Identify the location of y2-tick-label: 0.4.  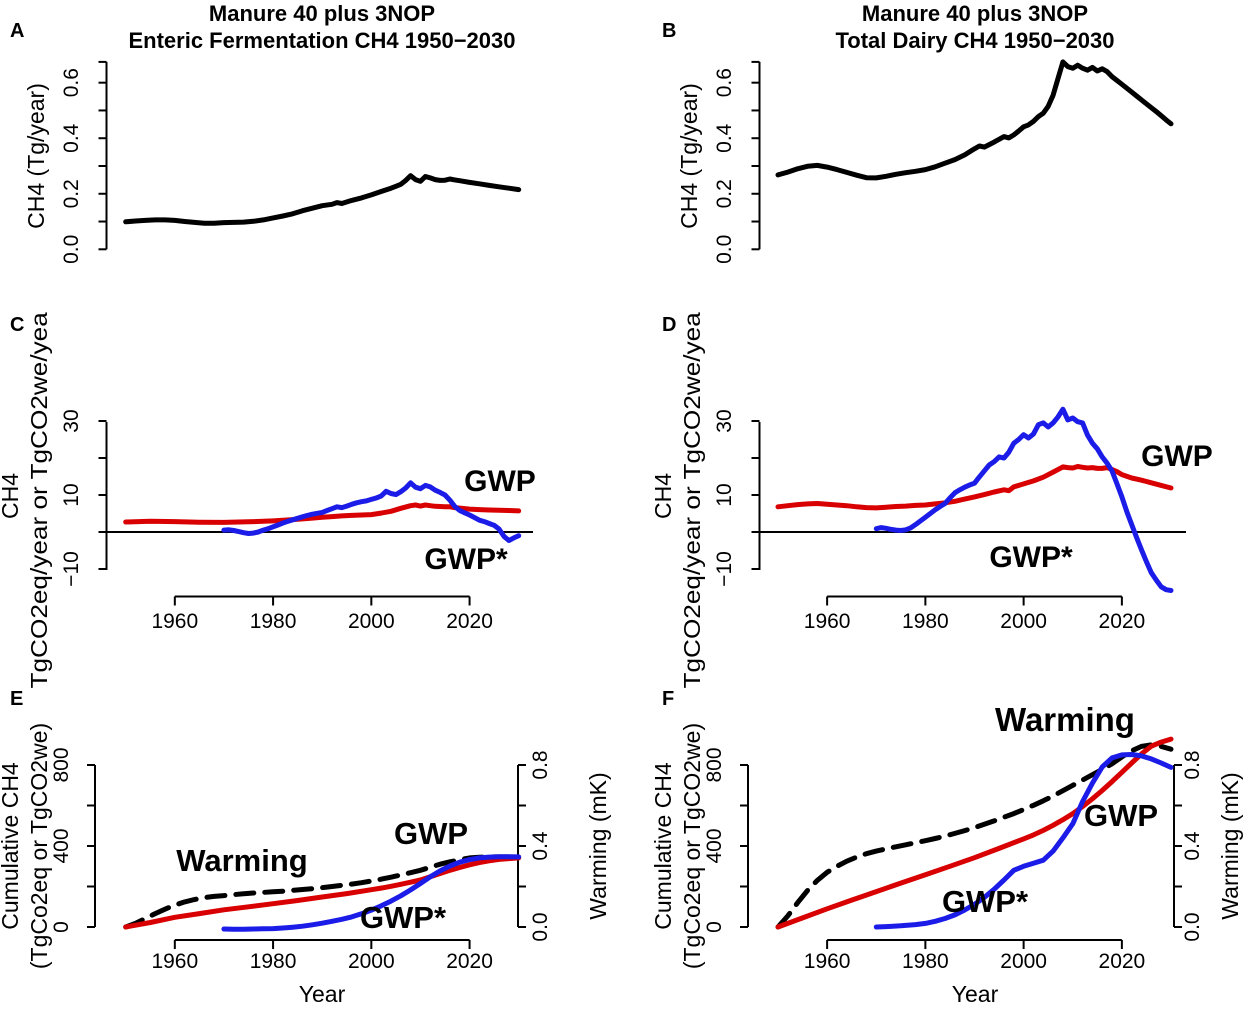
(1192, 846).